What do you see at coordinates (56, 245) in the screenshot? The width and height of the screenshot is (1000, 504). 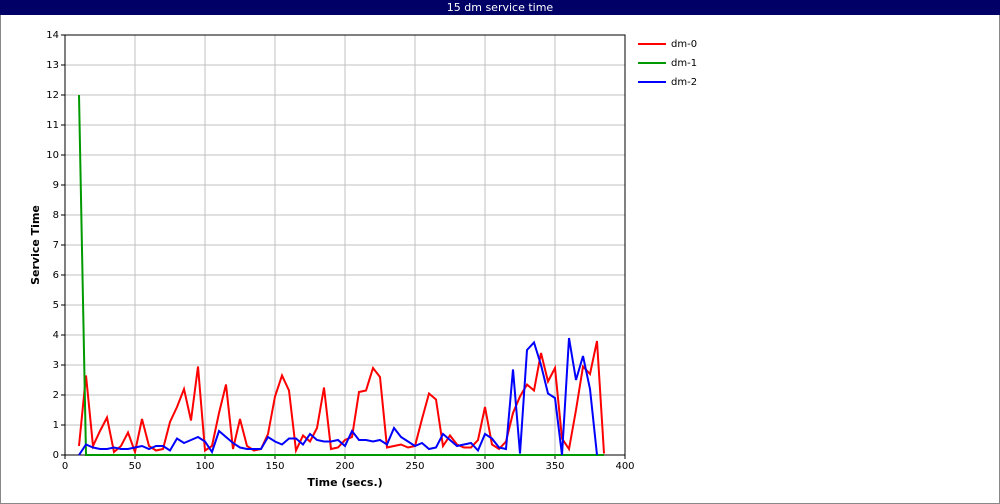 I see `y-tick-label: 7` at bounding box center [56, 245].